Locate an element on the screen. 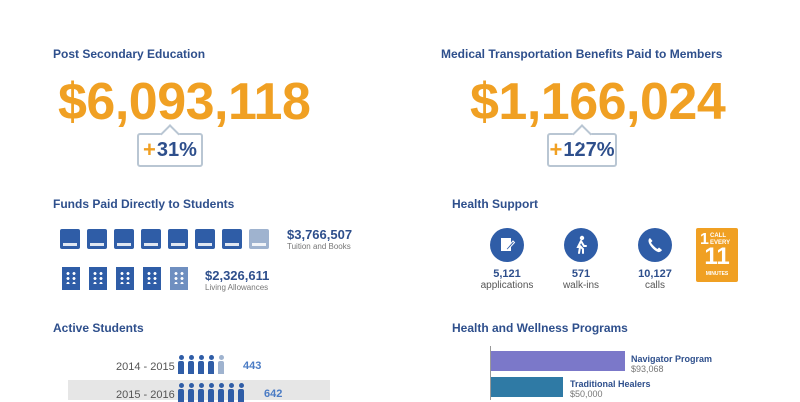 The height and width of the screenshot is (402, 800). medical-amount: $1,166,024 is located at coordinates (598, 102).